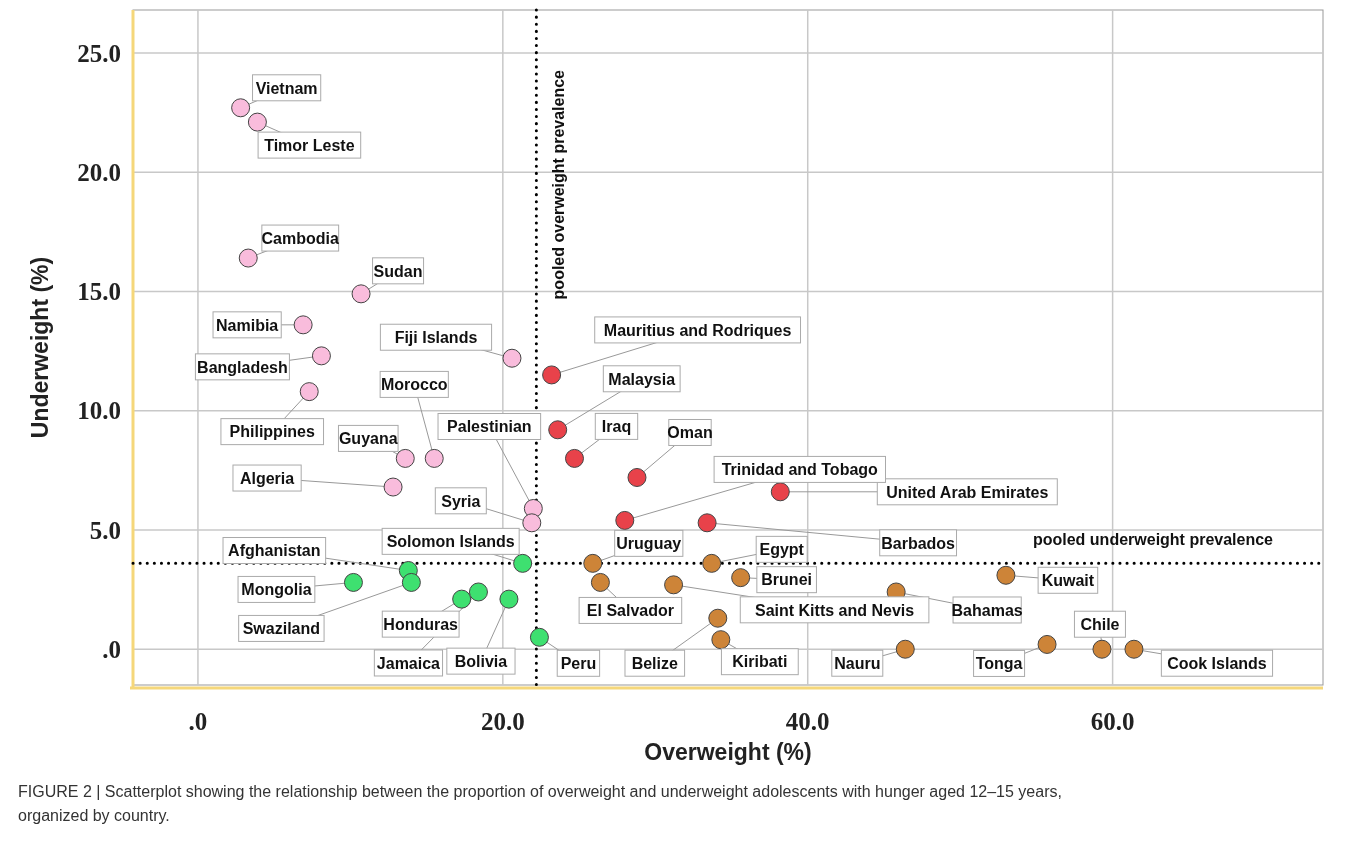  What do you see at coordinates (272, 432) in the screenshot?
I see `annotation: Philippines` at bounding box center [272, 432].